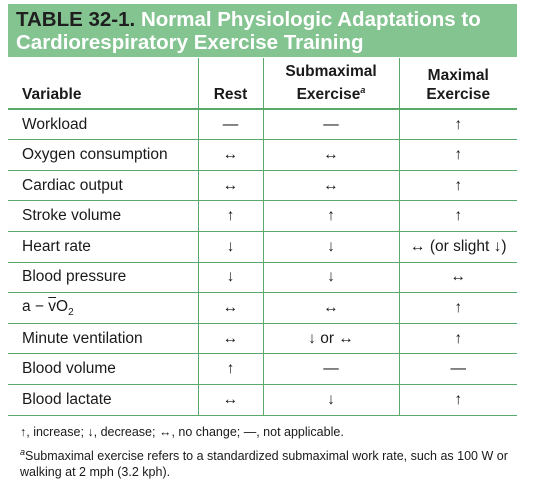 This screenshot has width=547, height=484. I want to click on table-row: Oxygen consumption ↔ ↔ ↑, so click(262, 155).